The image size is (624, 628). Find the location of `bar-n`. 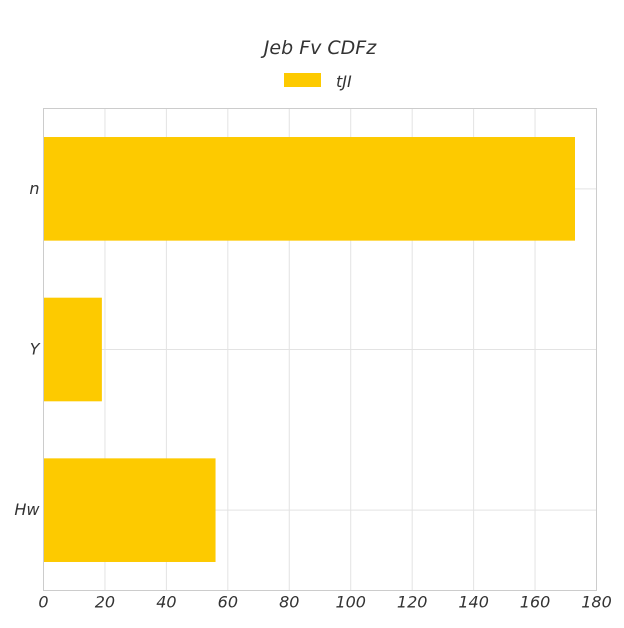

bar-n is located at coordinates (309, 189).